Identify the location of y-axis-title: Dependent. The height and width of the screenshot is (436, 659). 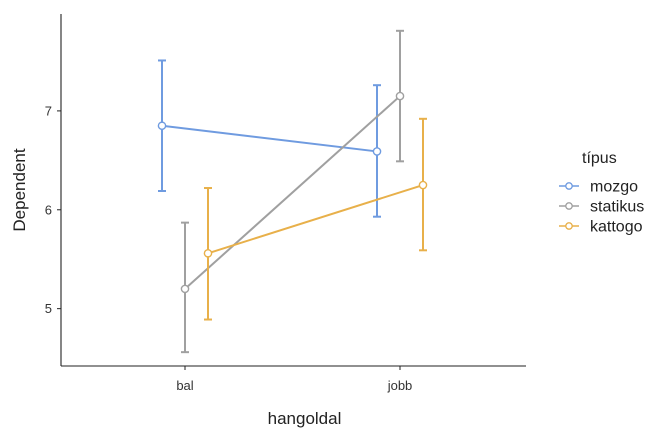
(19, 189).